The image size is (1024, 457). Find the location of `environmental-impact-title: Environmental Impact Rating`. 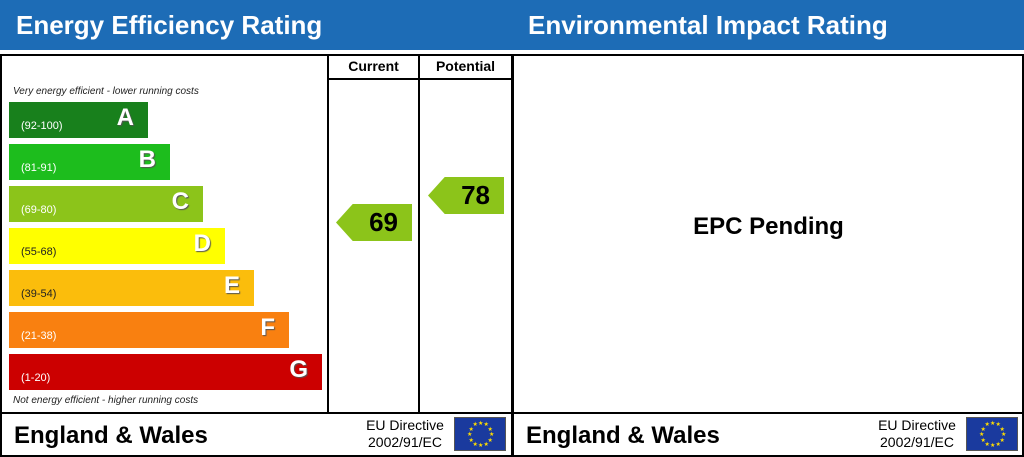

environmental-impact-title: Environmental Impact Rating is located at coordinates (768, 25).